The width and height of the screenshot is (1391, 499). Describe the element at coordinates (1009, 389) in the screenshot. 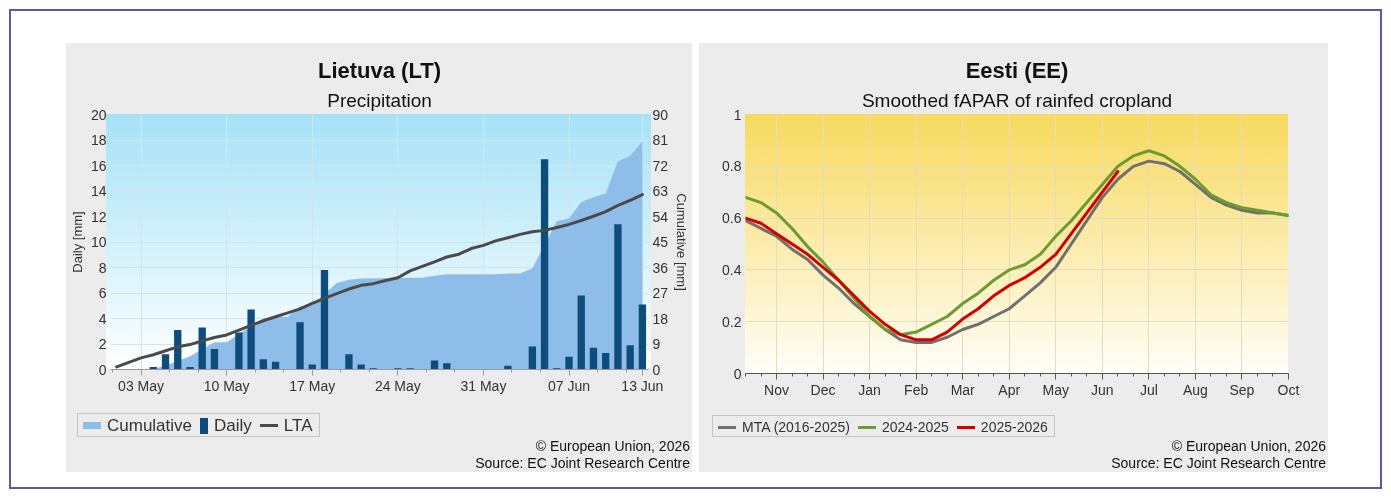

I see `x-tick-label: Apr` at that location.